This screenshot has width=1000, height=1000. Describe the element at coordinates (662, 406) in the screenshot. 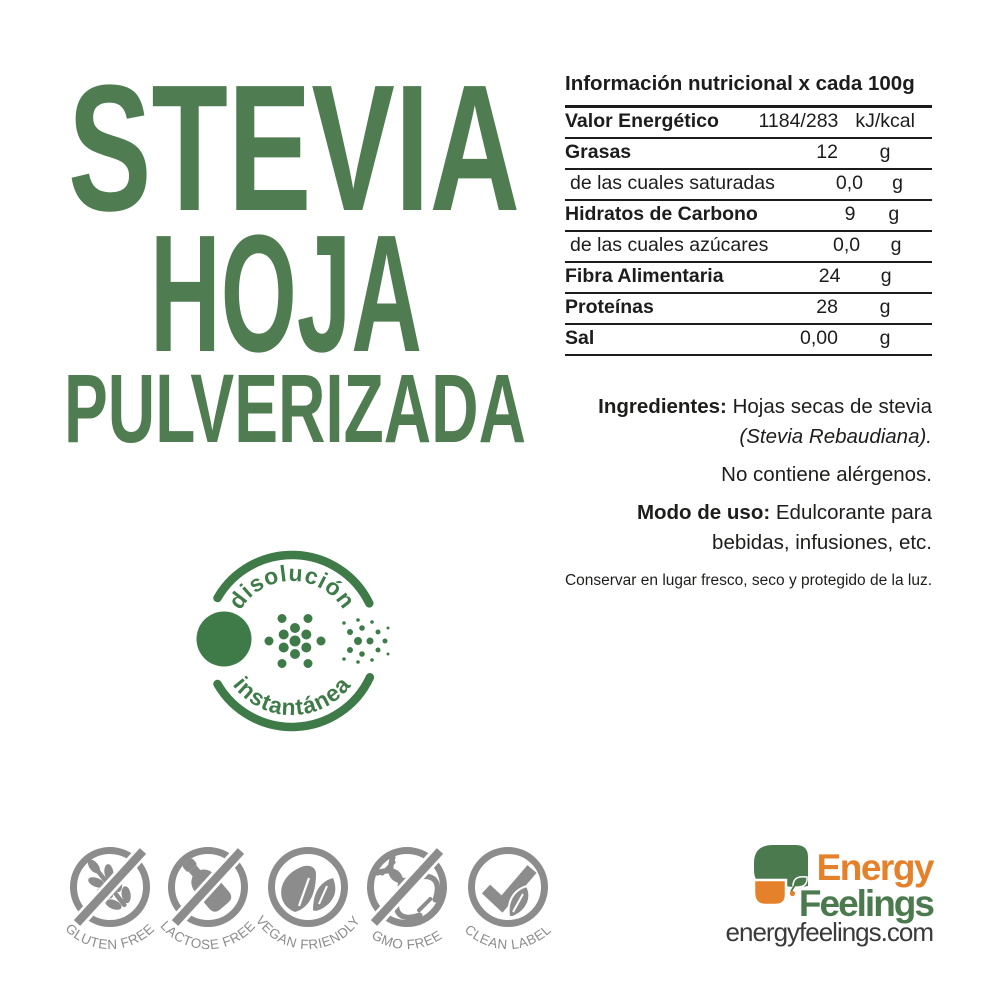

I see `ingredients-label: Ingredientes:` at that location.